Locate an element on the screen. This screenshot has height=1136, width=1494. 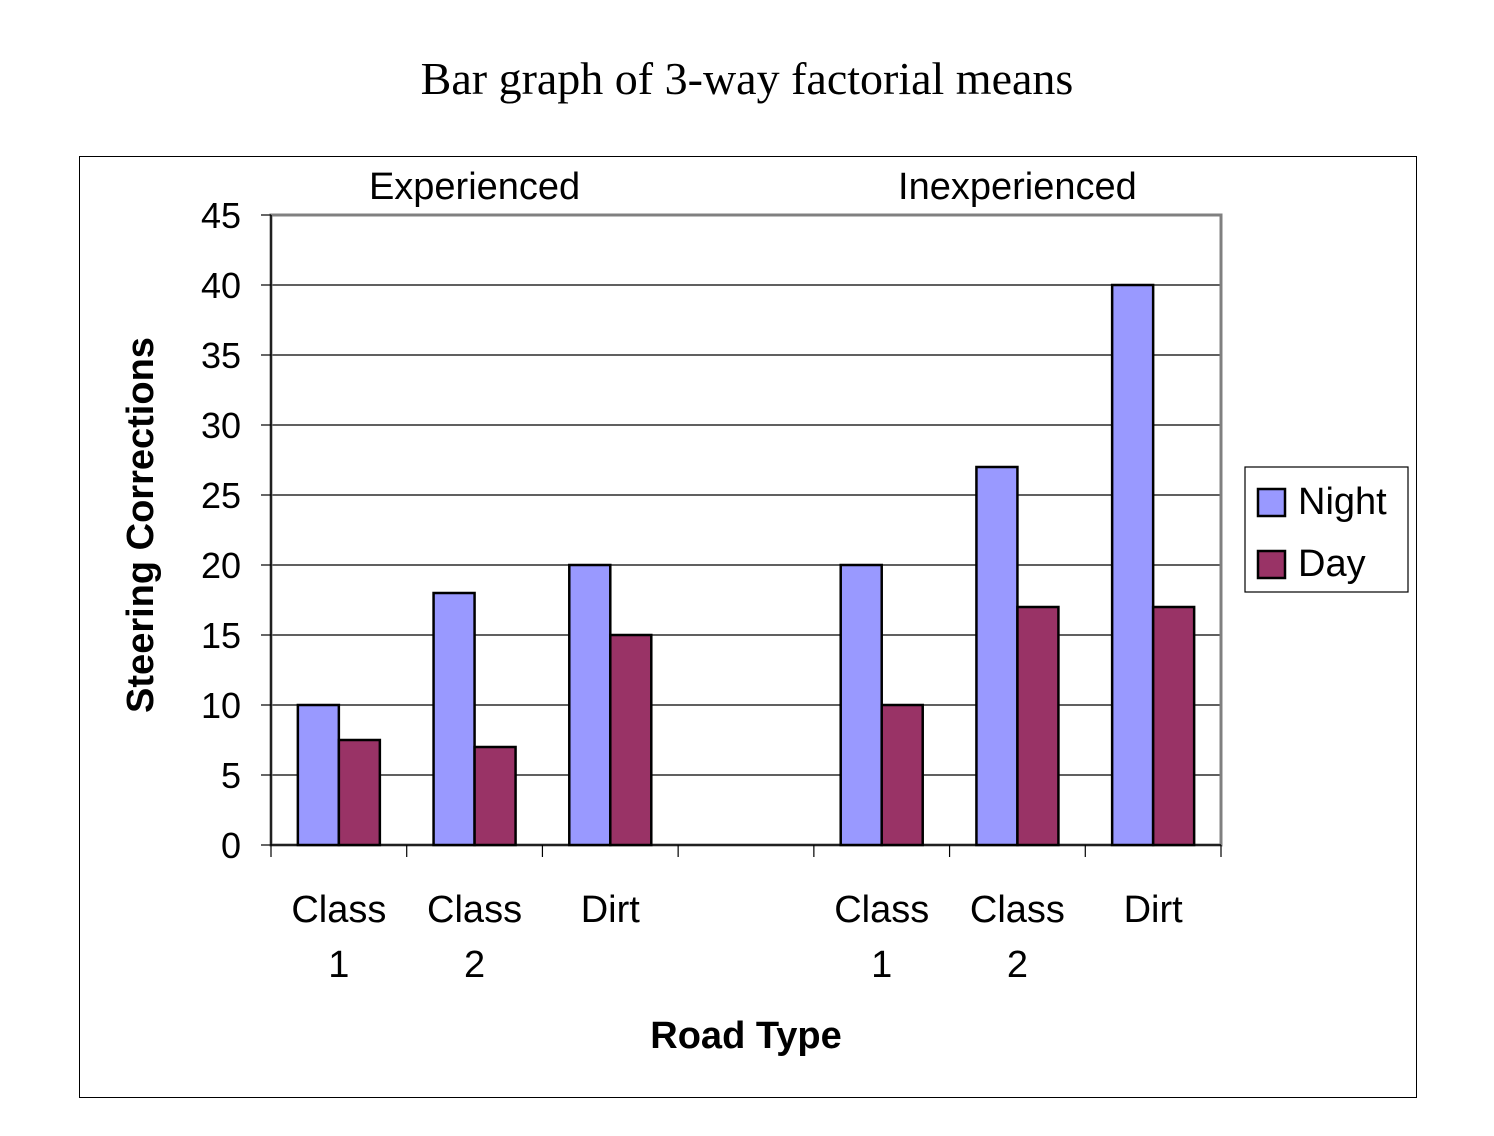
y-tick-label: 35 is located at coordinates (221, 355).